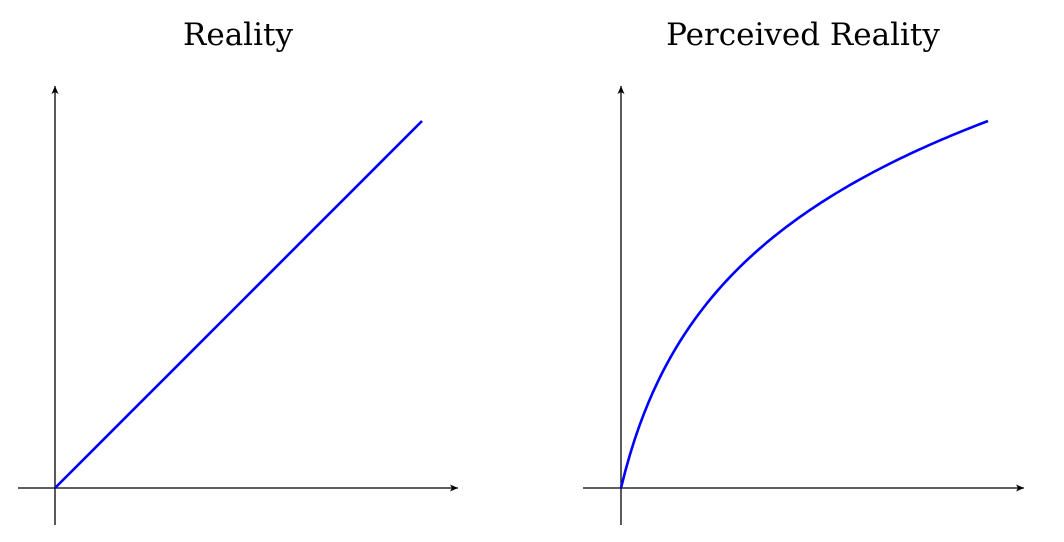  Describe the element at coordinates (803, 35) in the screenshot. I see `perceived-reality-chart-title: Perceived Reality` at that location.